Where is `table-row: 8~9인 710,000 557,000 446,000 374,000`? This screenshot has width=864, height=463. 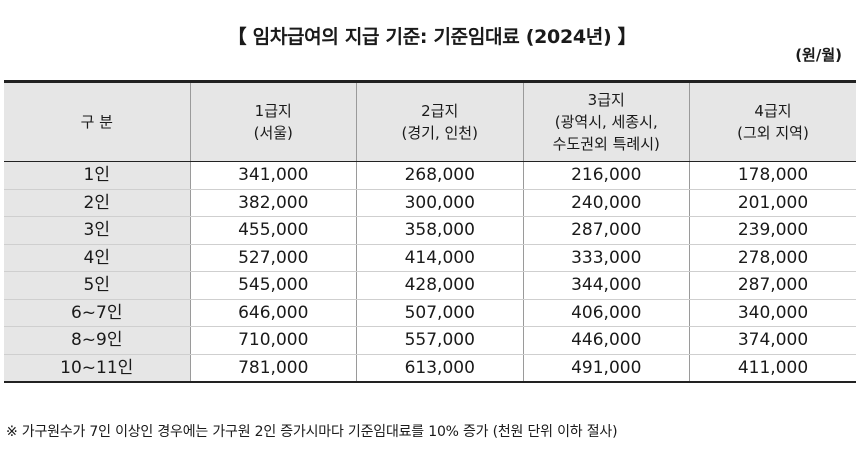
table-row: 8~9인 710,000 557,000 446,000 374,000 is located at coordinates (430, 340).